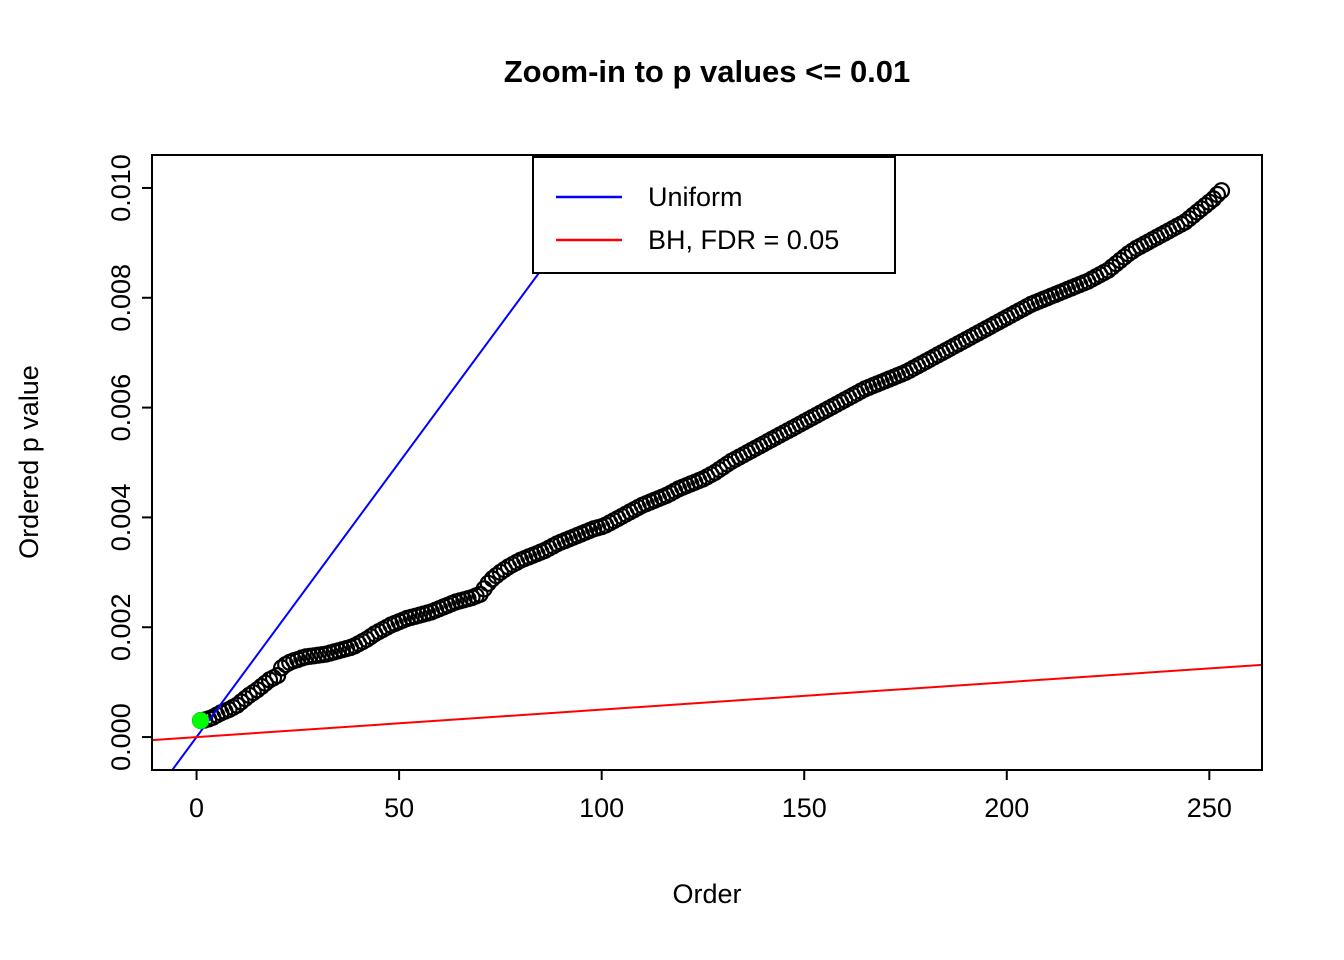 The height and width of the screenshot is (960, 1344). I want to click on legend-box, so click(714, 215).